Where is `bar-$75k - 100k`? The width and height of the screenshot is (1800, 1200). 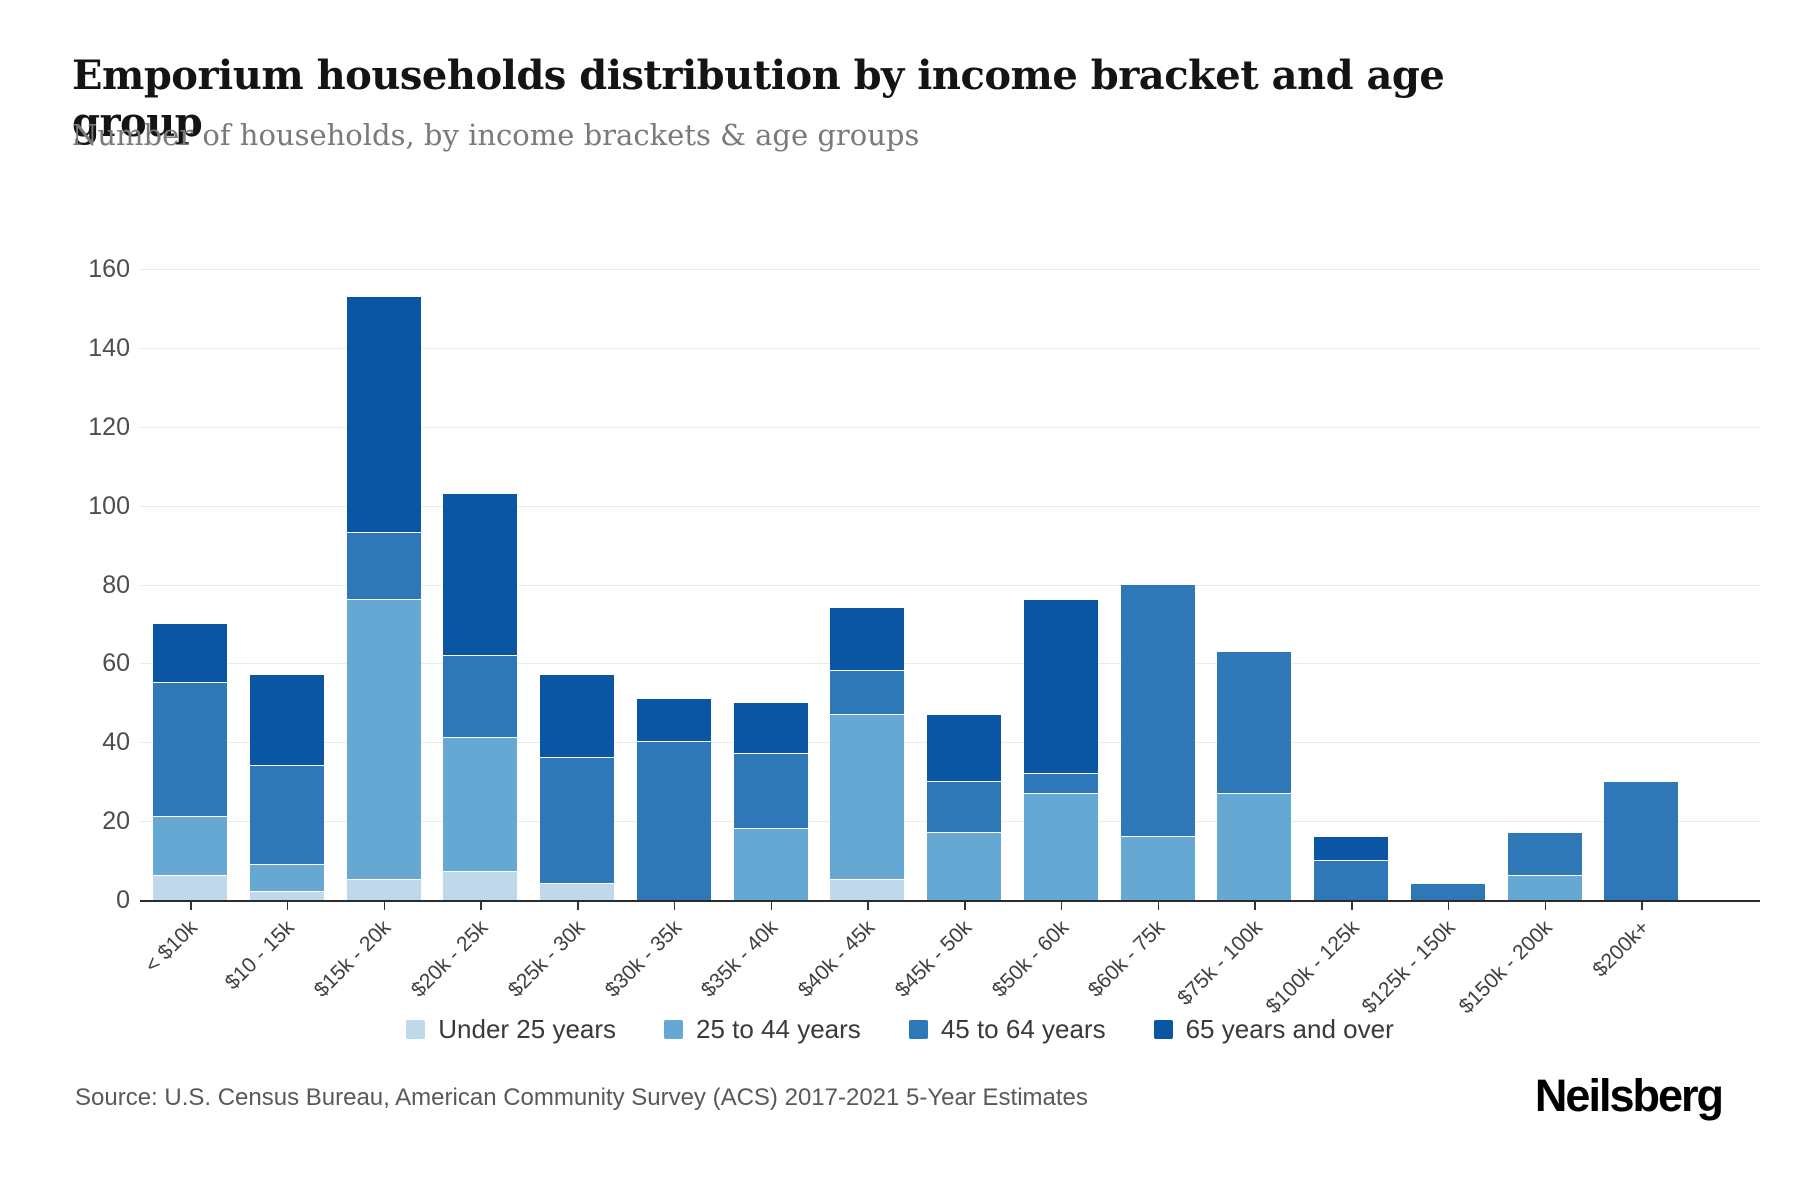 bar-$75k - 100k is located at coordinates (1254, 775).